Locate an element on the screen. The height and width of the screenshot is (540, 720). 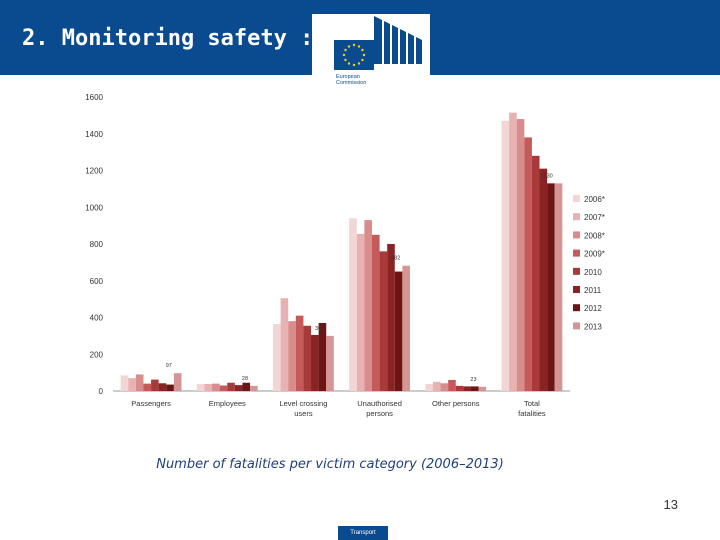
european-commission-logo: European Commission is located at coordinates (371, 55).